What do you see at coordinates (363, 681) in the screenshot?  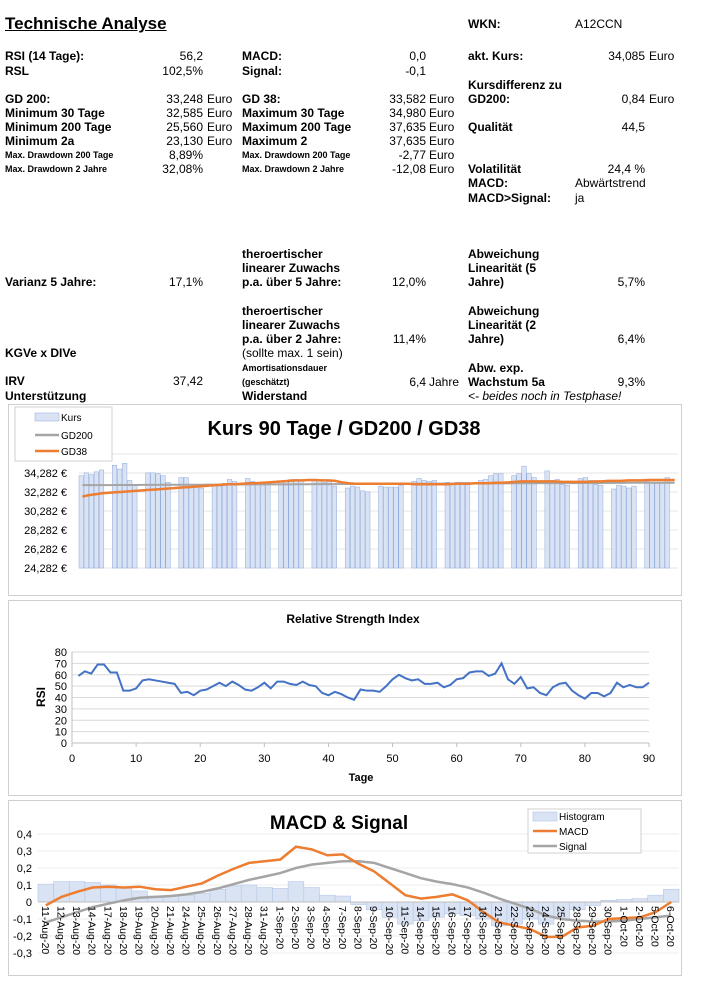 I see `rsi-line` at bounding box center [363, 681].